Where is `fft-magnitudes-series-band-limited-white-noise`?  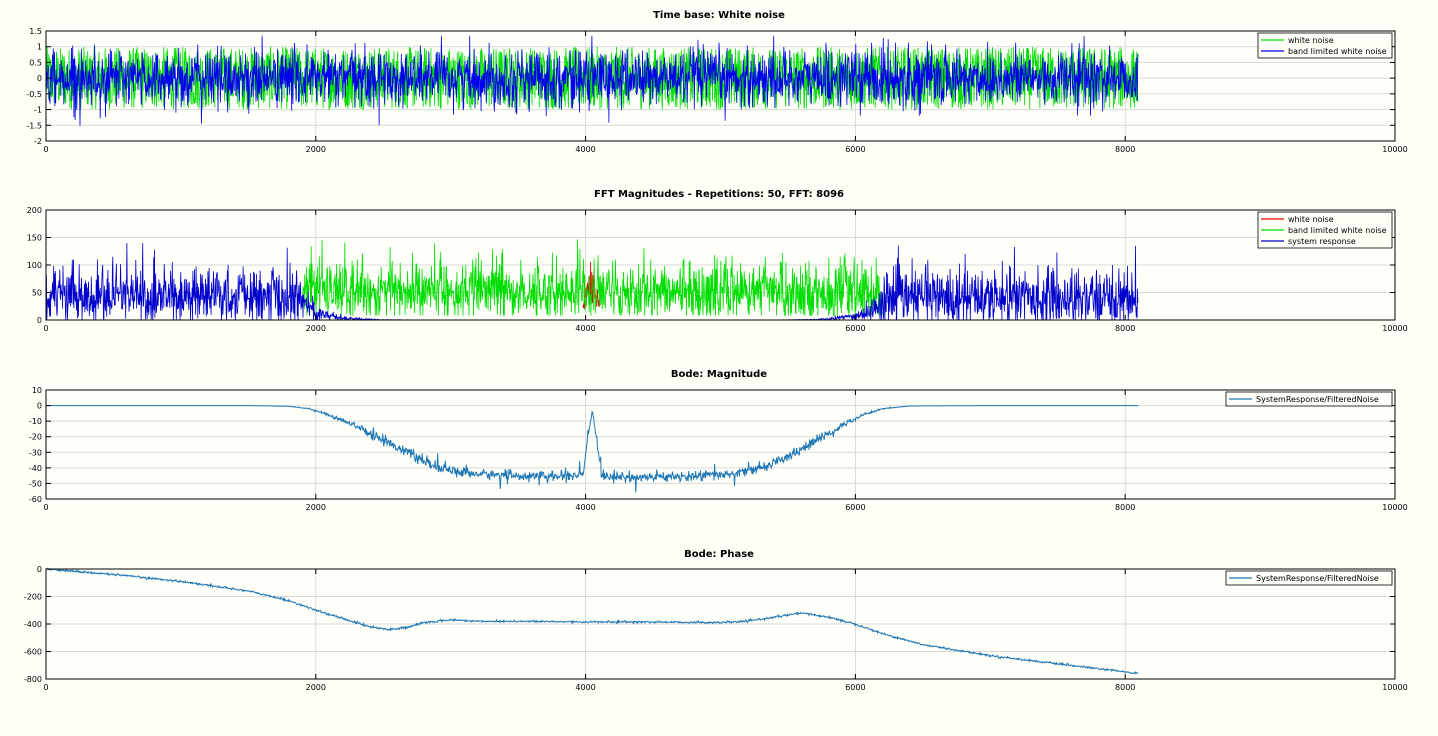
fft-magnitudes-series-band-limited-white-noise is located at coordinates (592, 277).